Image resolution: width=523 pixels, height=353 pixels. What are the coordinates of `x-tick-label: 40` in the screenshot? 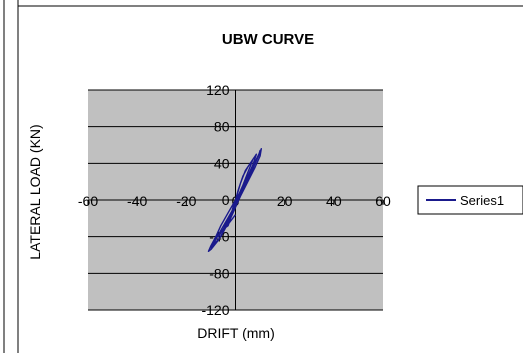 It's located at (334, 201).